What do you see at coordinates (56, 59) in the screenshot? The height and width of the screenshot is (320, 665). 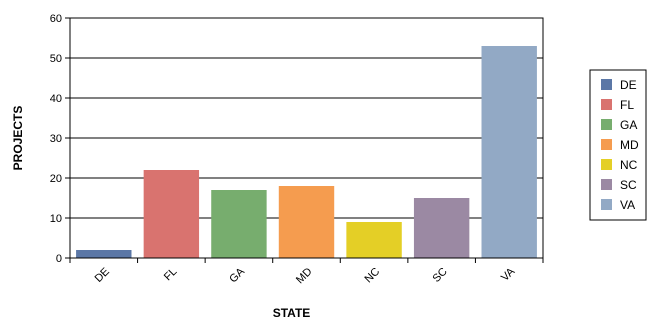 I see `y-tick-label: 50` at bounding box center [56, 59].